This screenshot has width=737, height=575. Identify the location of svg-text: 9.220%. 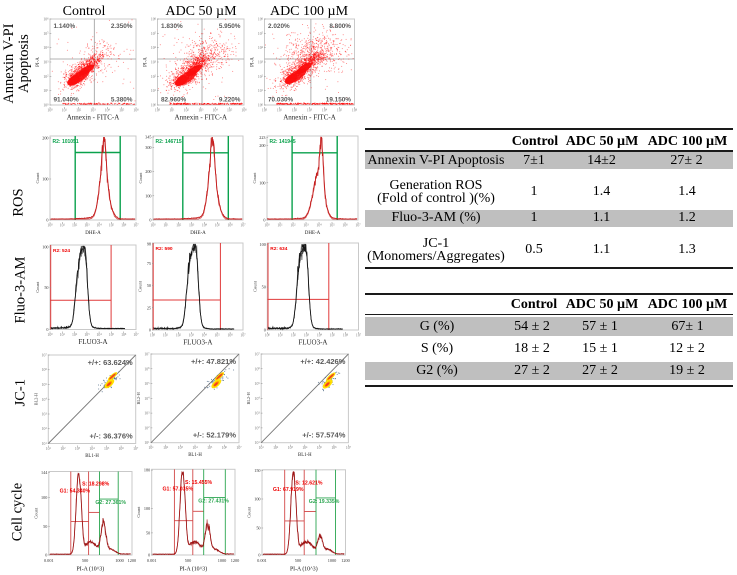
(230, 100).